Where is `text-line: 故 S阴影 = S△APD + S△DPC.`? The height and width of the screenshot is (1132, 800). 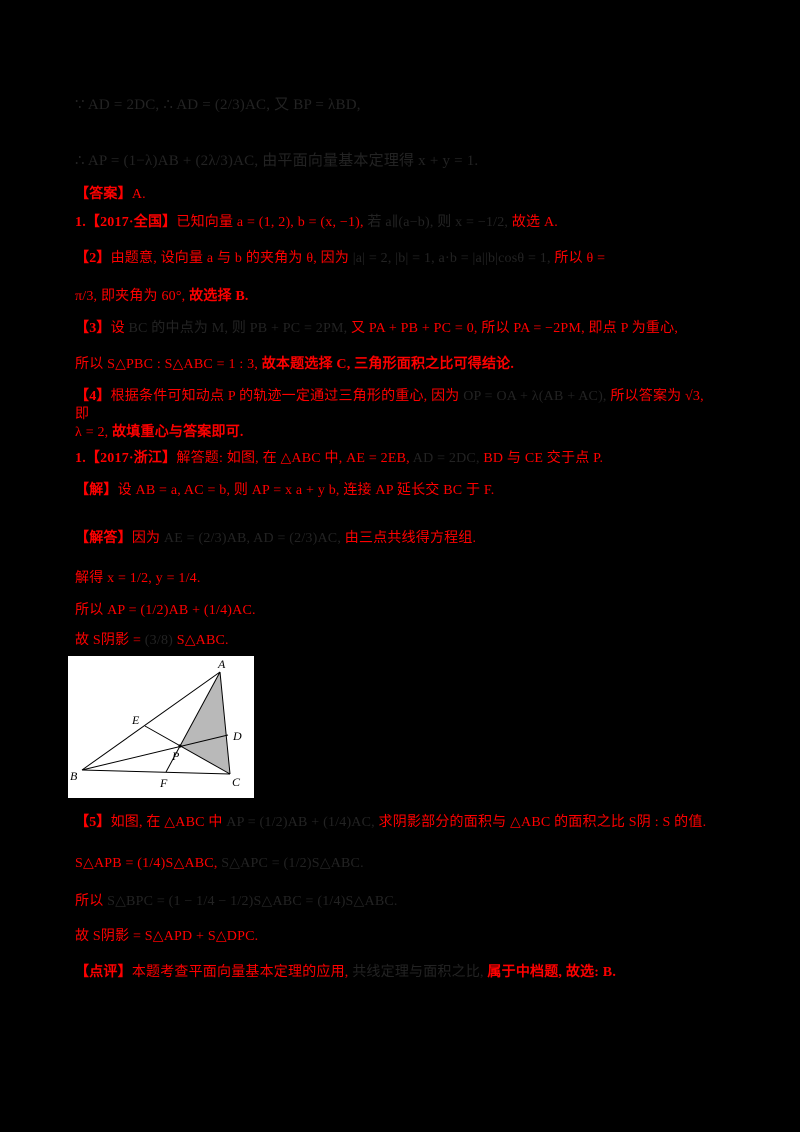
text-line: 故 S阴影 = S△APD + S△DPC. is located at coordinates (167, 936).